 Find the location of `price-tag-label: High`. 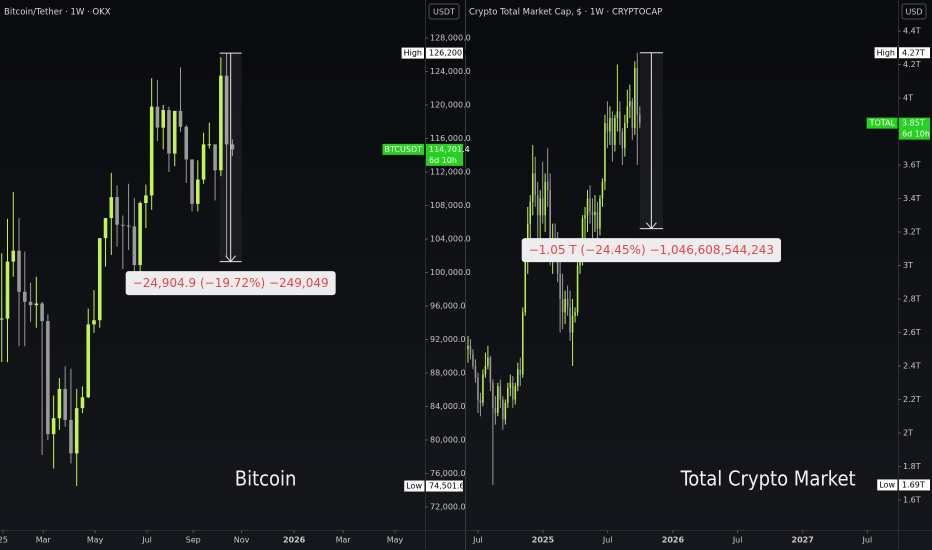

price-tag-label: High is located at coordinates (886, 52).